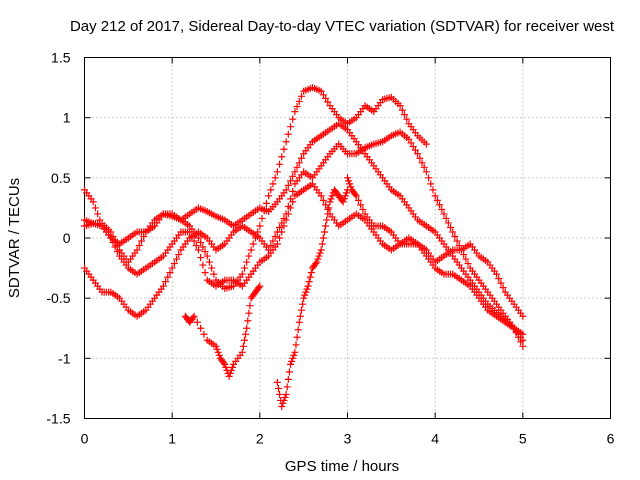 The width and height of the screenshot is (640, 480). I want to click on x-tick-label: 5, so click(523, 439).